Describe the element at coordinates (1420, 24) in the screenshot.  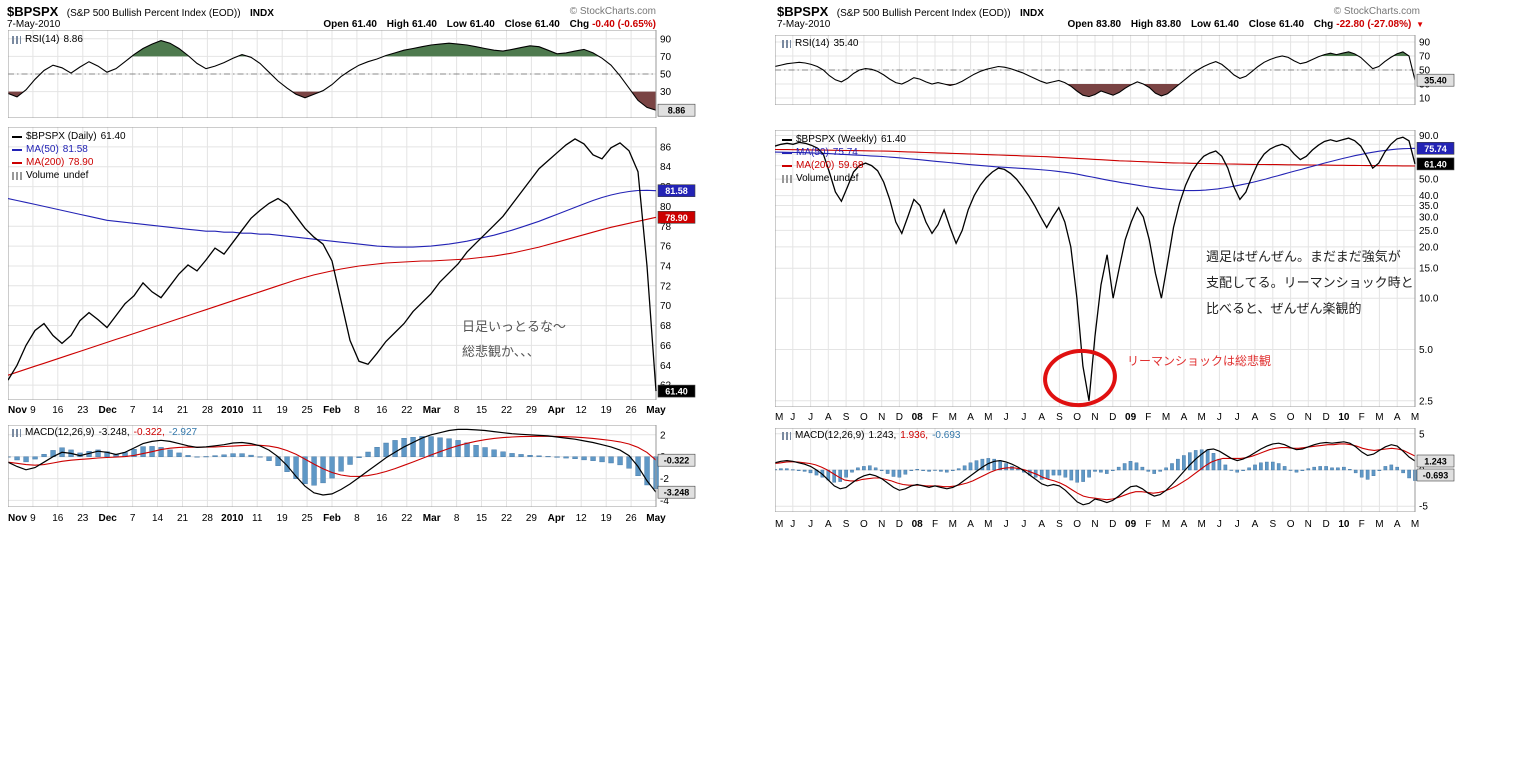
I see `chg-down-arrow-icon: ▼` at that location.